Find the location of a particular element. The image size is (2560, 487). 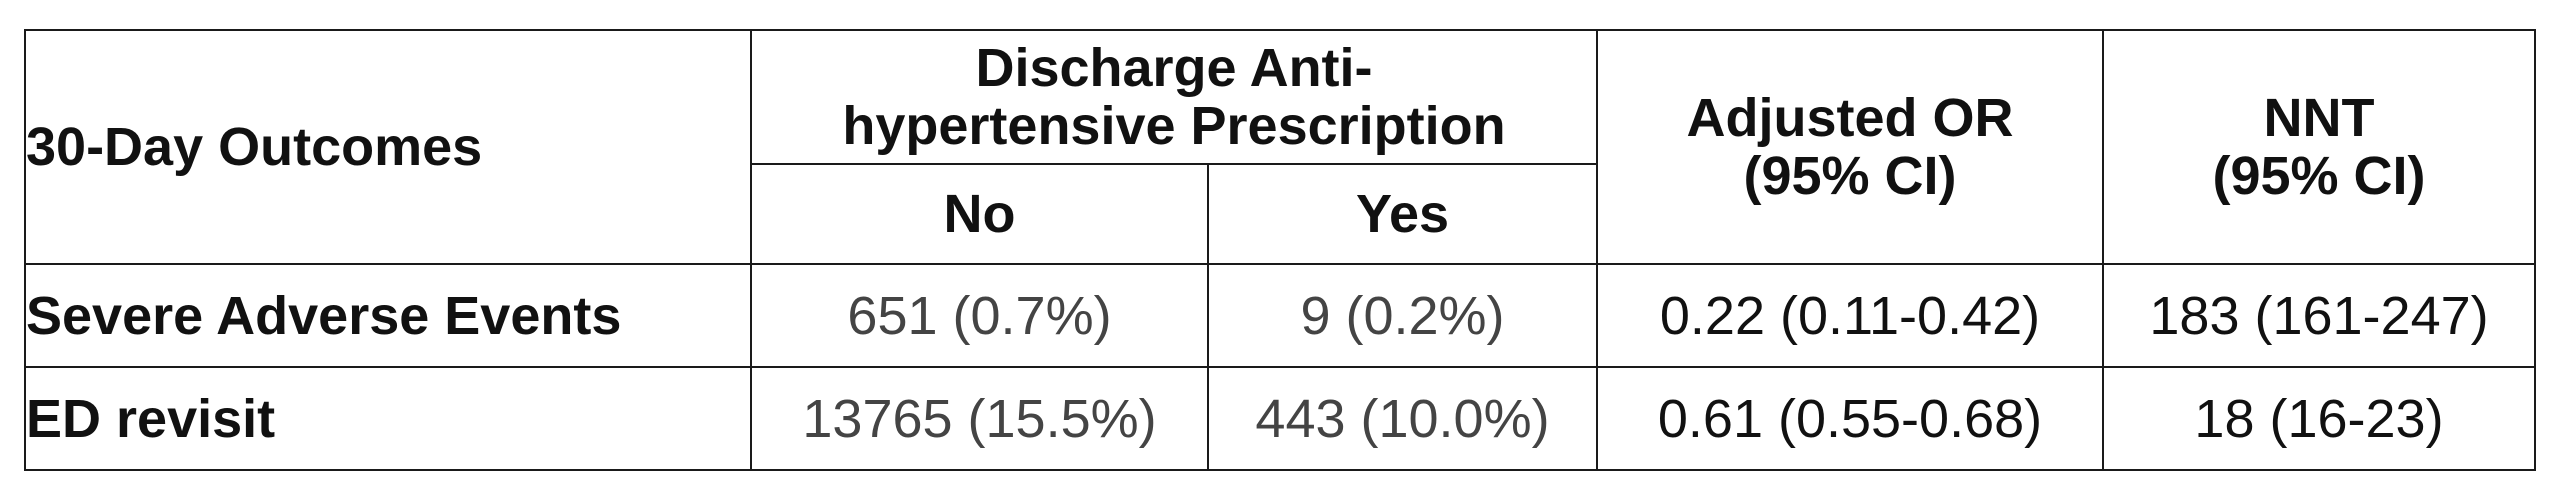

yes-value: 443 (10.0%) is located at coordinates (1402, 418).